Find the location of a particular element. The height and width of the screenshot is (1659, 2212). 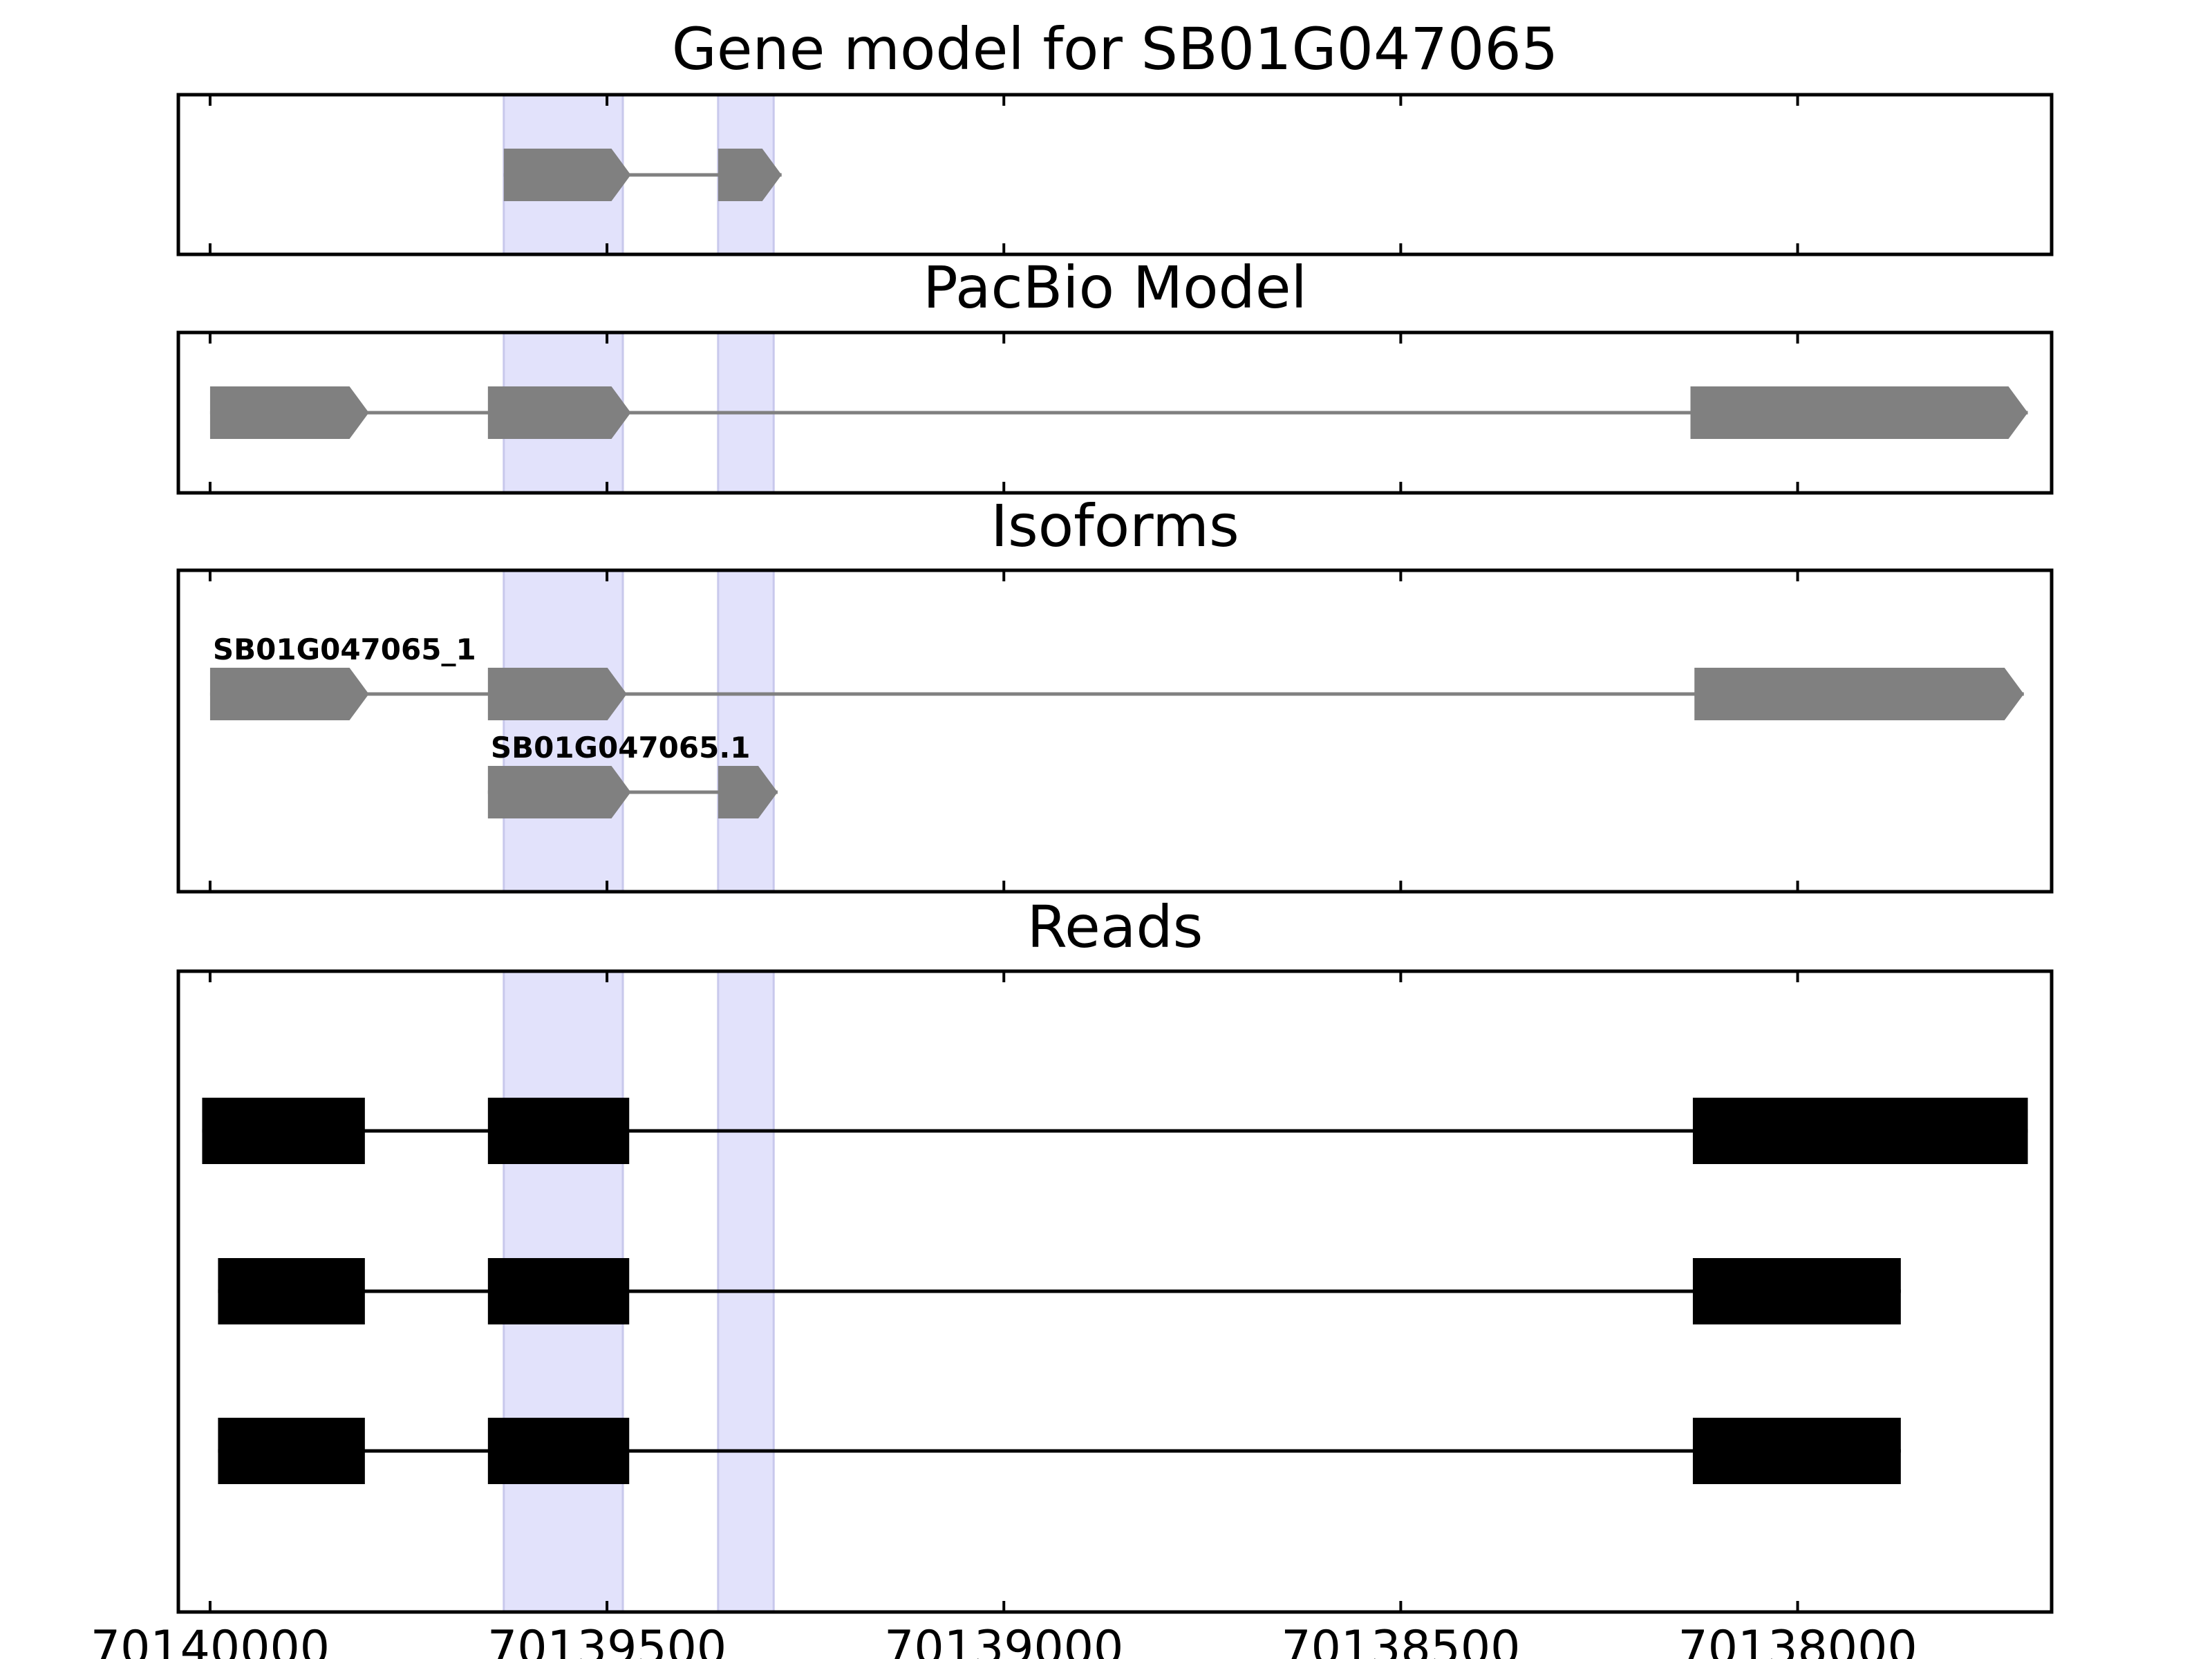

panel-title: PacBio Model is located at coordinates (1115, 287).